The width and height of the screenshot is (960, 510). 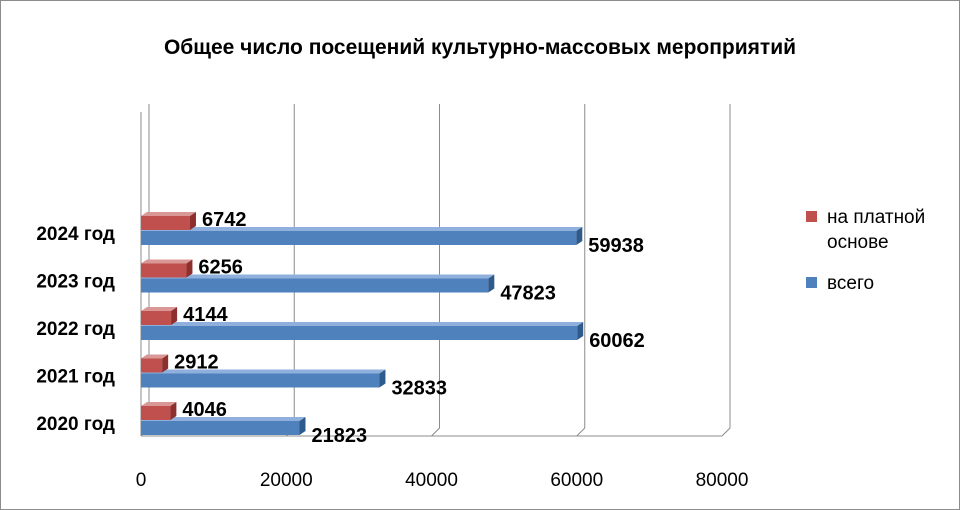 I want to click on x-tick-label: 80000, so click(x=722, y=480).